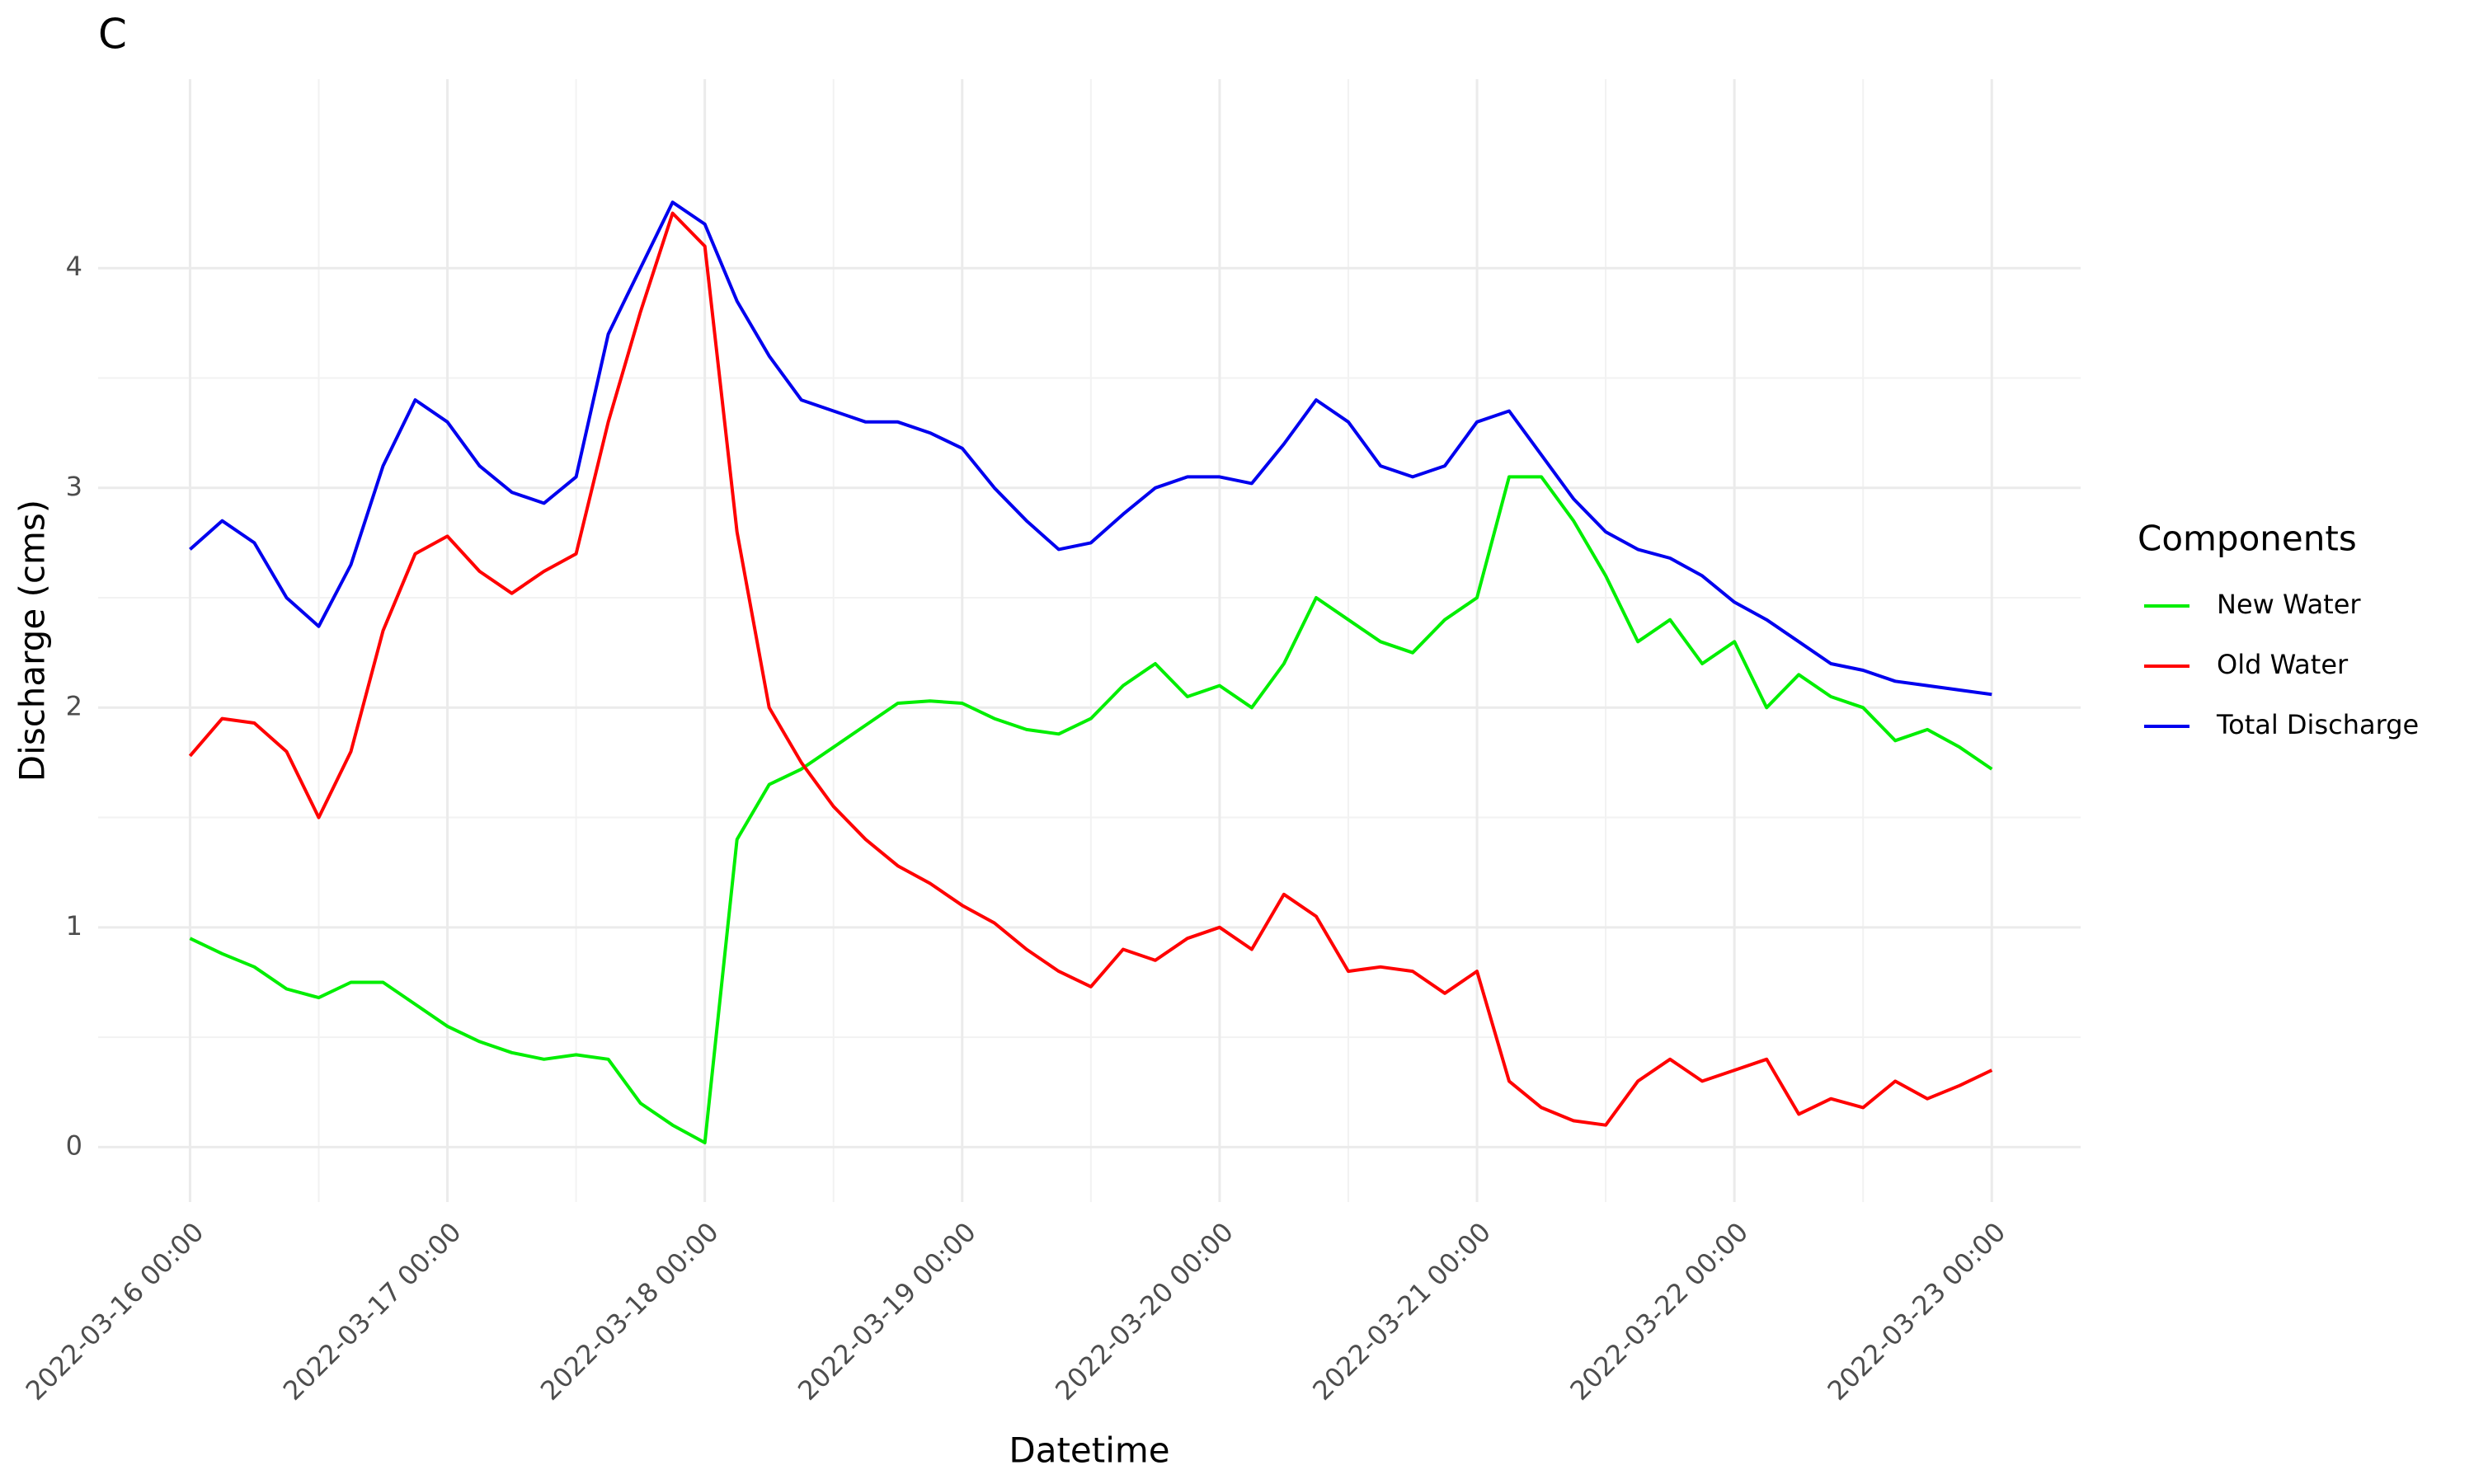  I want to click on y-tick-label: 1, so click(74, 926).